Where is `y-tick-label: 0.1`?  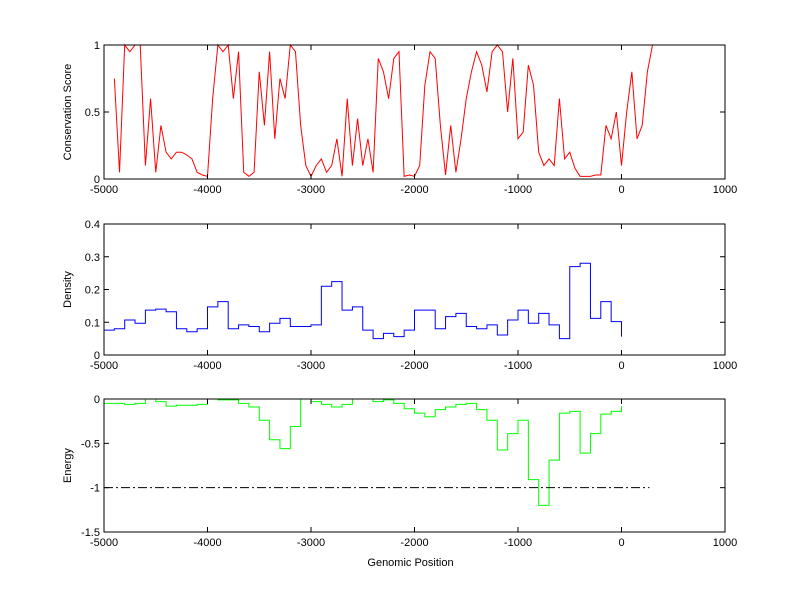
y-tick-label: 0.1 is located at coordinates (92, 323).